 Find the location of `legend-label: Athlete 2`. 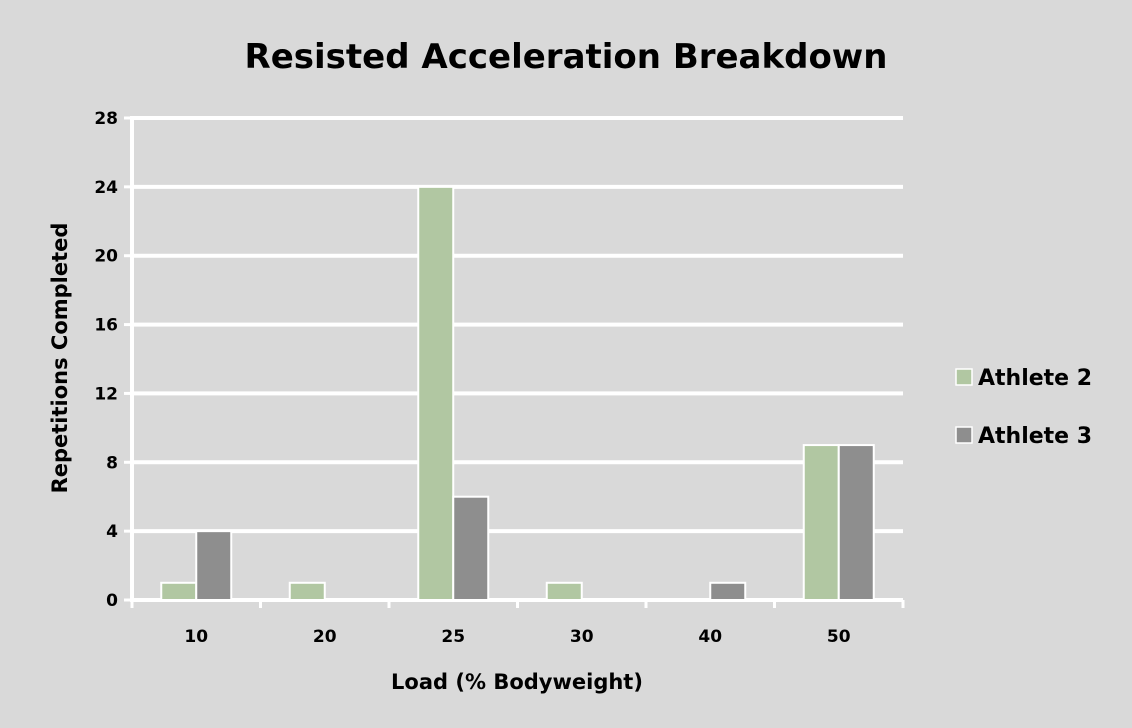

legend-label: Athlete 2 is located at coordinates (1035, 378).